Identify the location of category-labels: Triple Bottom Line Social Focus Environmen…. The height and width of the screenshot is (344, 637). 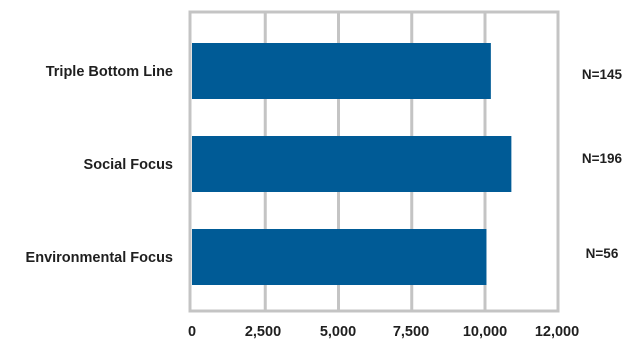
(99, 165).